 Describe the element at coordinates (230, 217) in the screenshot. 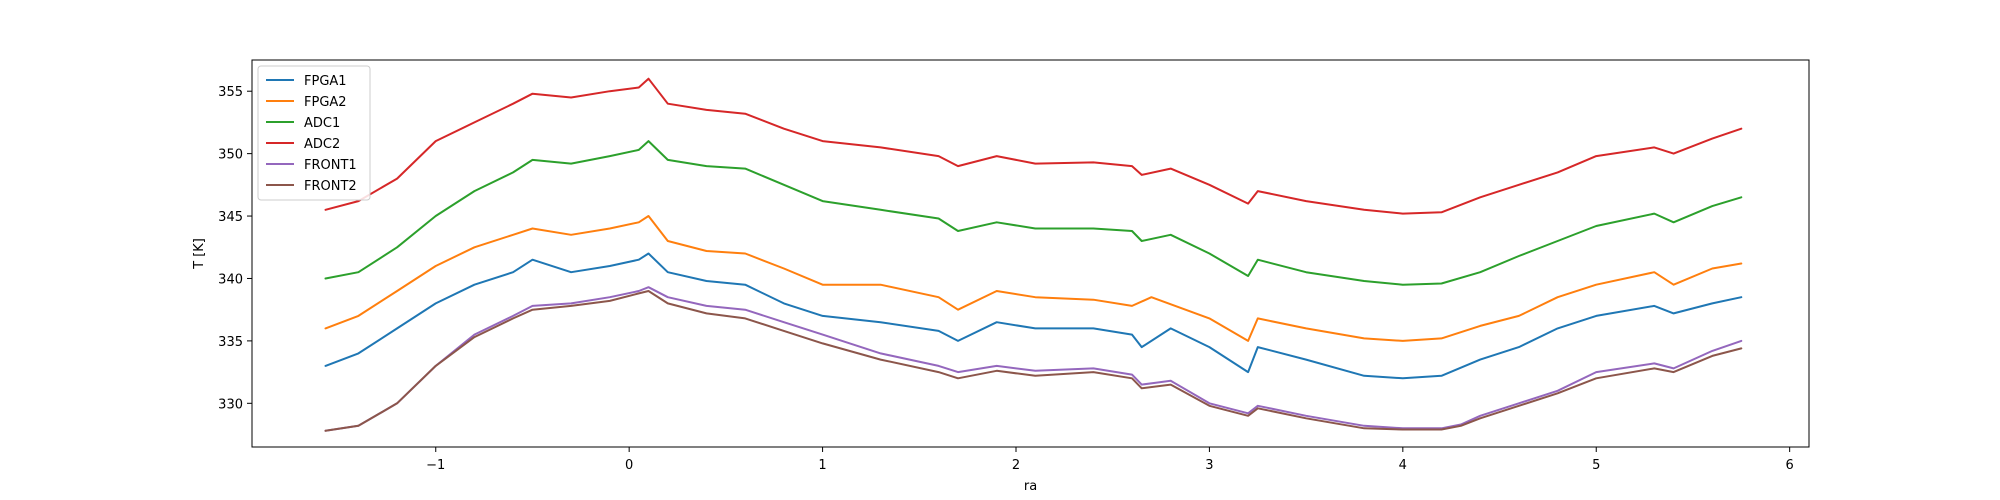

I see `y-tick-label: 345` at that location.